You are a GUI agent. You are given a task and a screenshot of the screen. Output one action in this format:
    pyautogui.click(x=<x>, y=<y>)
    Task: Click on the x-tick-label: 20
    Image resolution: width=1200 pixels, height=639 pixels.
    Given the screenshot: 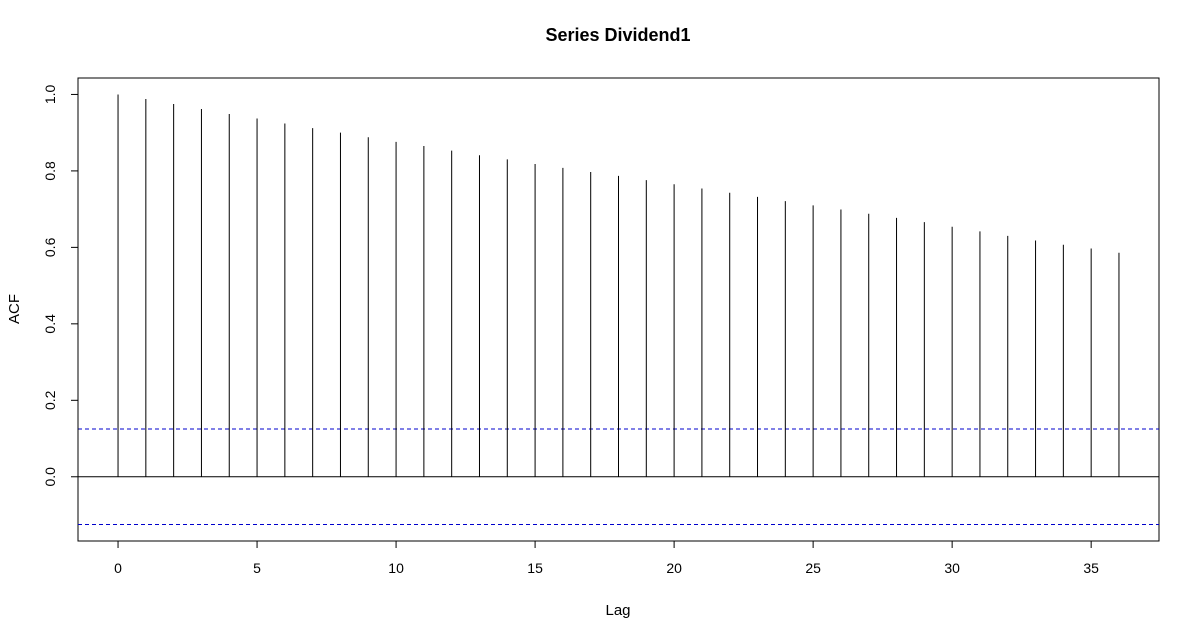 What is the action you would take?
    pyautogui.click(x=674, y=568)
    